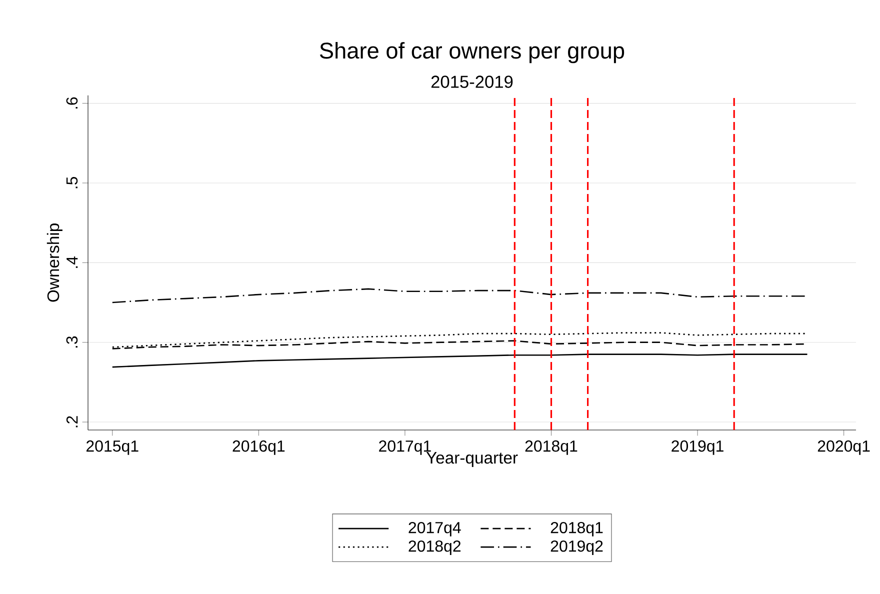  What do you see at coordinates (72, 422) in the screenshot?
I see `y-tick-label: .2` at bounding box center [72, 422].